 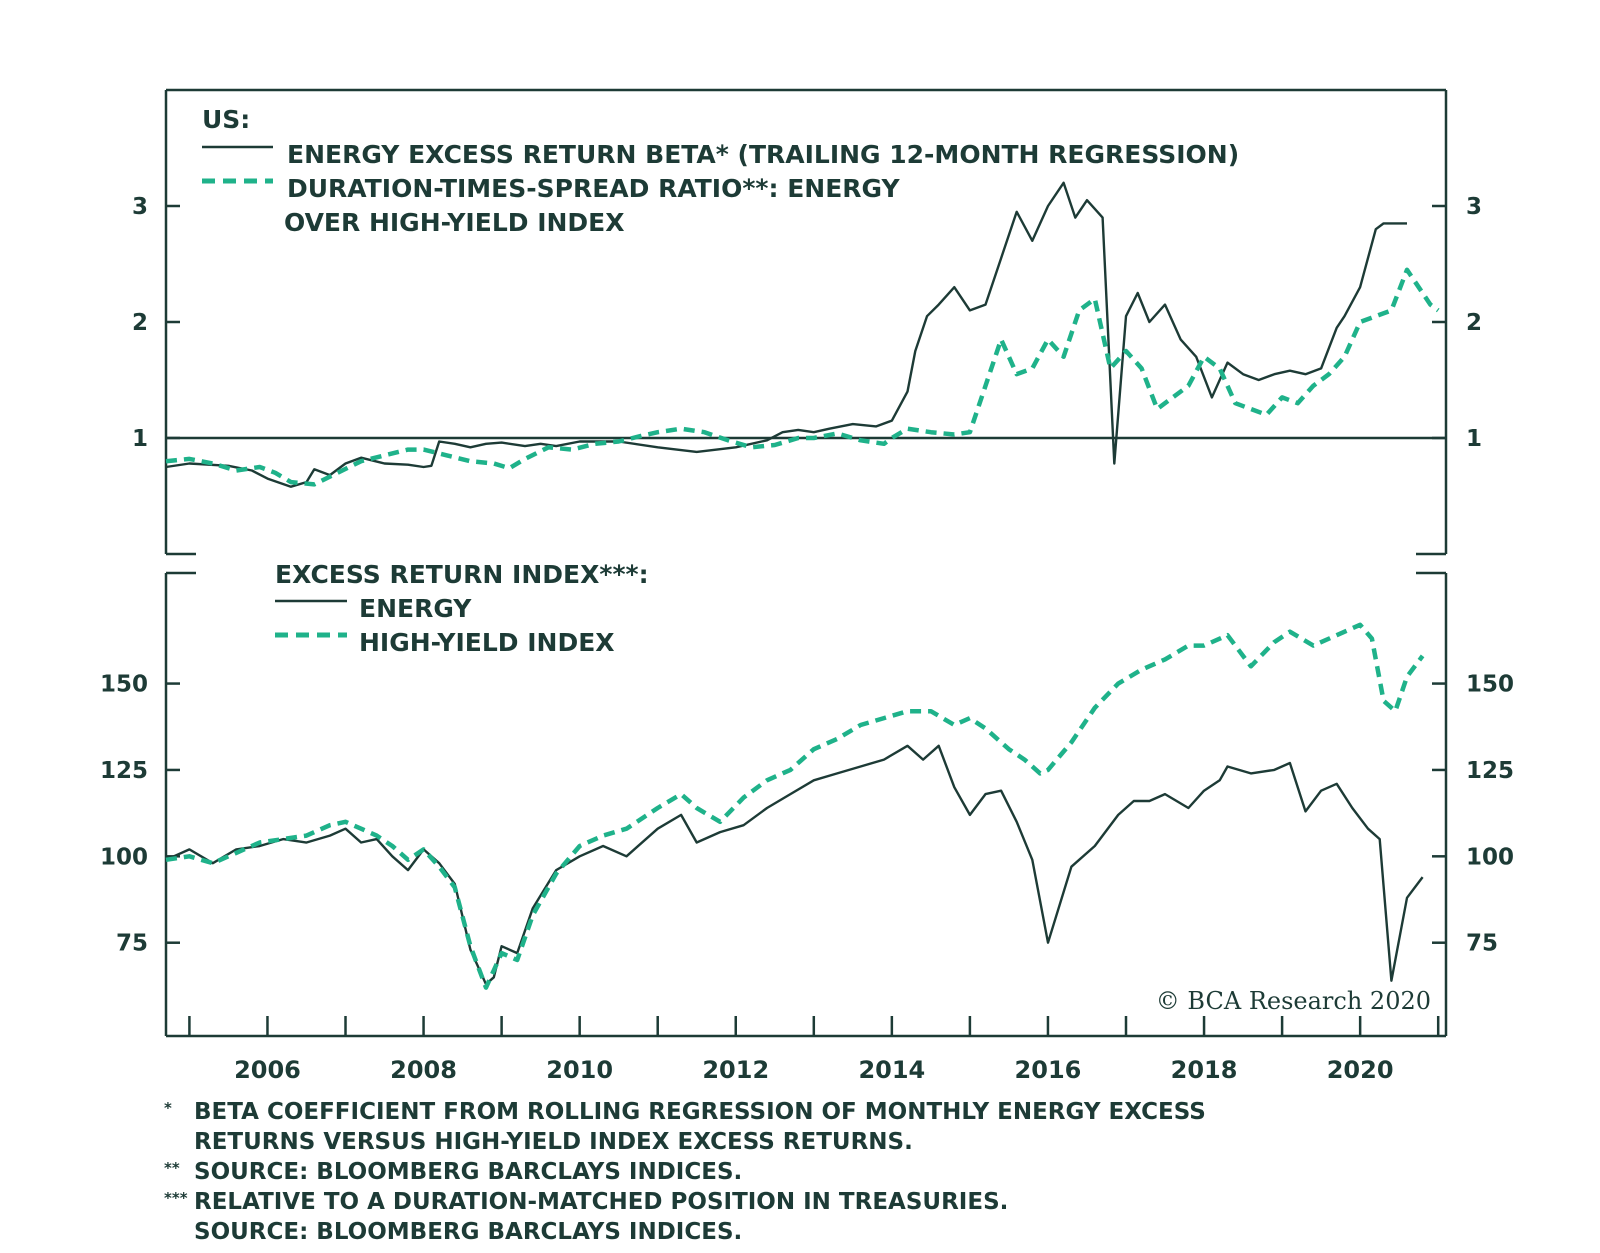 I want to click on top-legend-series-2-line2: OVER HIGH-YIELD INDEX, so click(x=454, y=222).